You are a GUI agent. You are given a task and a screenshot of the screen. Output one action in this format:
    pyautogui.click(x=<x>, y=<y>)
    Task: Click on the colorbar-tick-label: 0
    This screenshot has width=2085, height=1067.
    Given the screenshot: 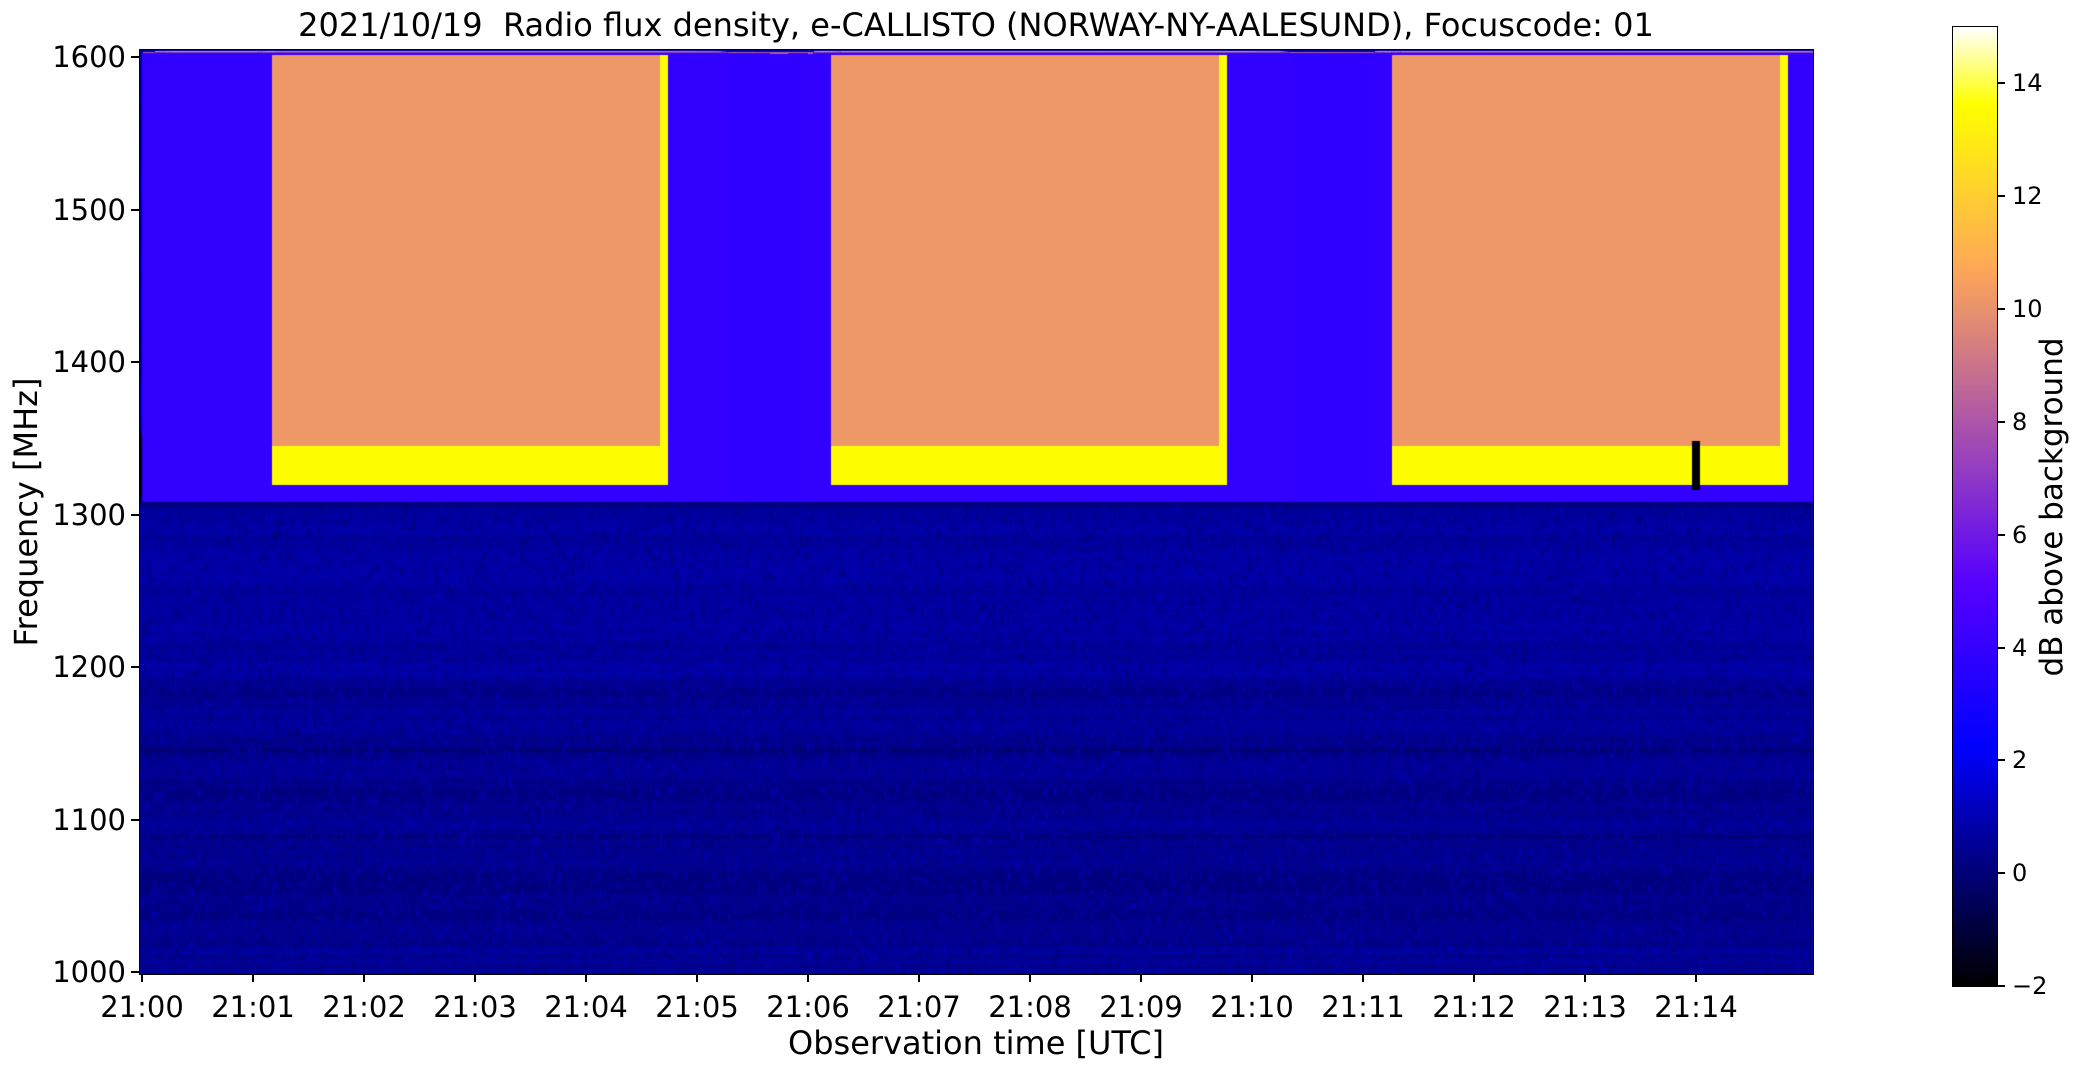 What is the action you would take?
    pyautogui.click(x=2020, y=873)
    